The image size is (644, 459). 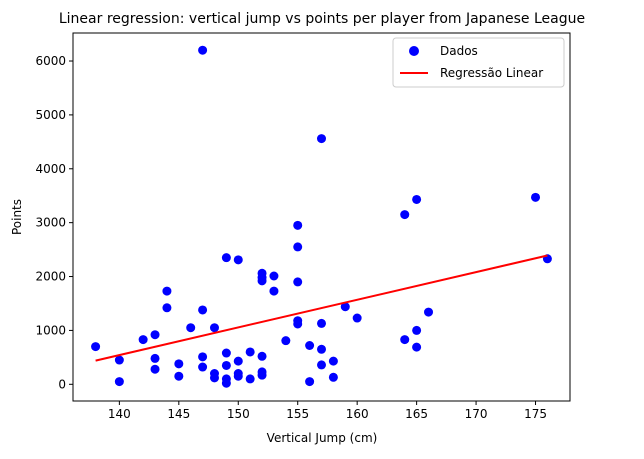 I want to click on x-tick-label: 155, so click(x=297, y=414).